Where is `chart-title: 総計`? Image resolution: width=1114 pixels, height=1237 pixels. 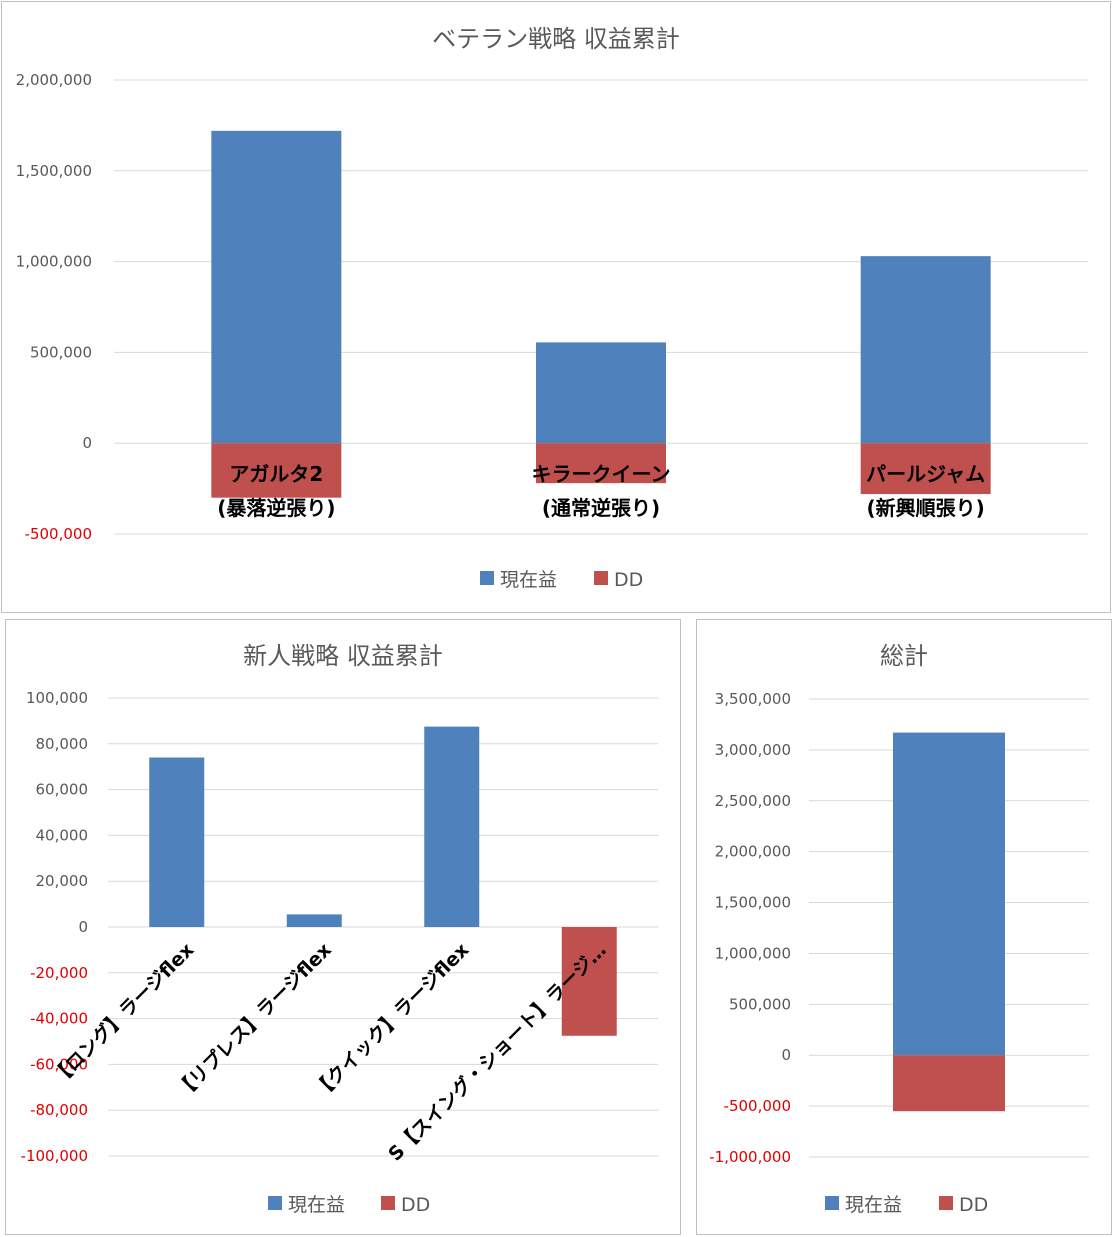 chart-title: 総計 is located at coordinates (904, 656).